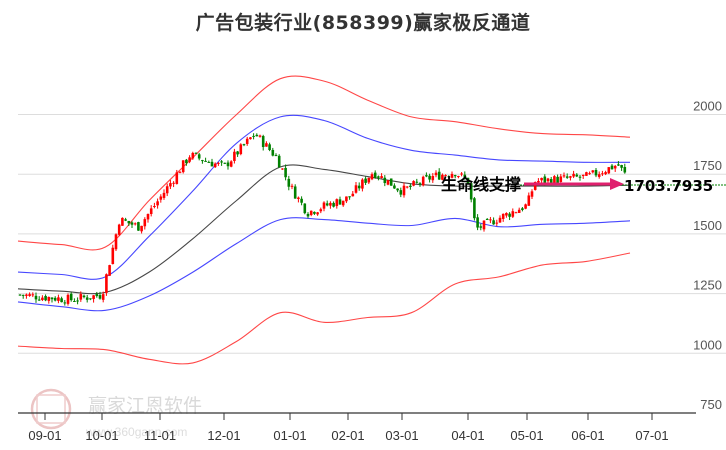 The height and width of the screenshot is (450, 726). What do you see at coordinates (707, 285) in the screenshot?
I see `y-tick-label: 1250` at bounding box center [707, 285].